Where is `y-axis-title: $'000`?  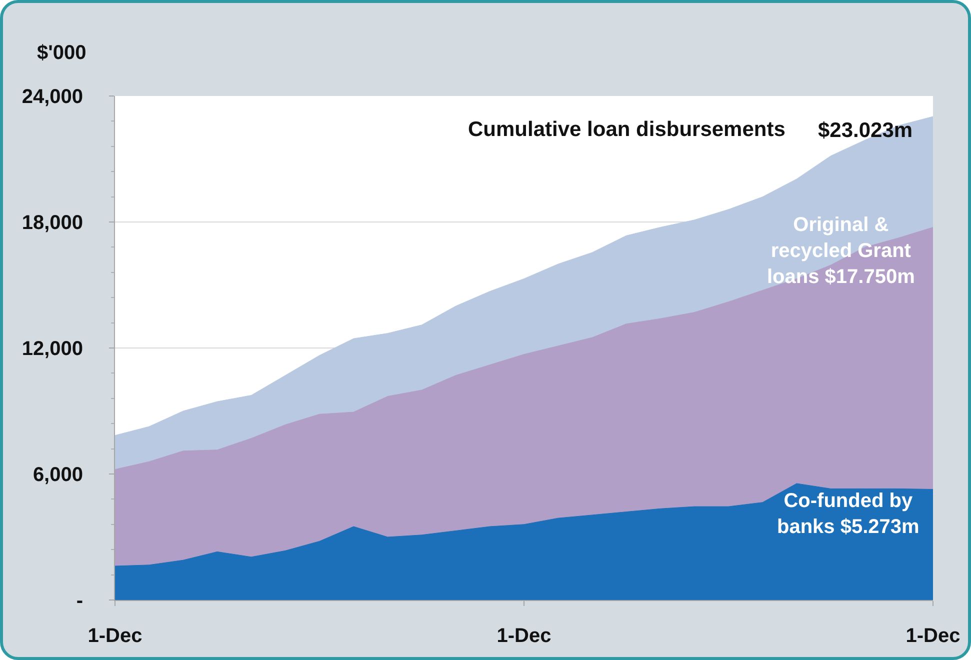 y-axis-title: $'000 is located at coordinates (61, 53).